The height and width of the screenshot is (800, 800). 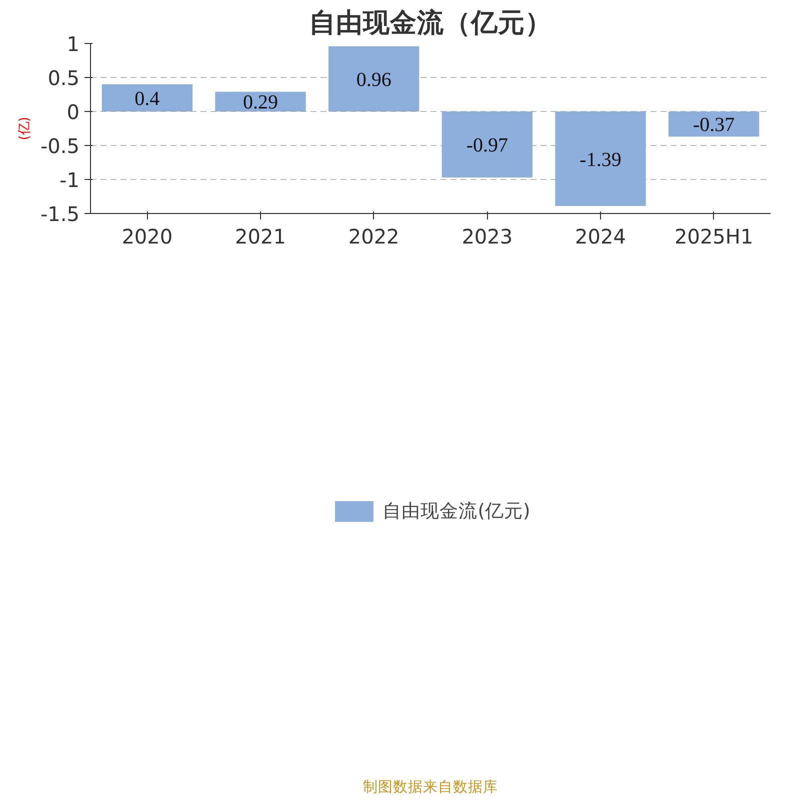 I want to click on x-tick-label: 2024, so click(x=600, y=236).